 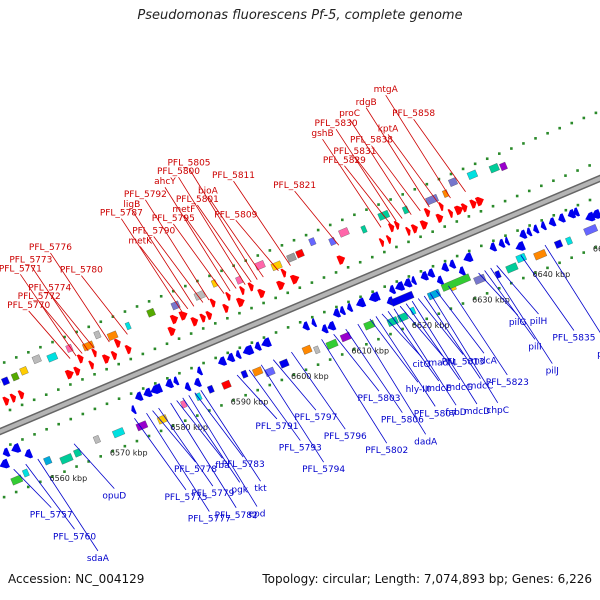 I want to click on reverse-gene-label: fabD, so click(x=455, y=413).